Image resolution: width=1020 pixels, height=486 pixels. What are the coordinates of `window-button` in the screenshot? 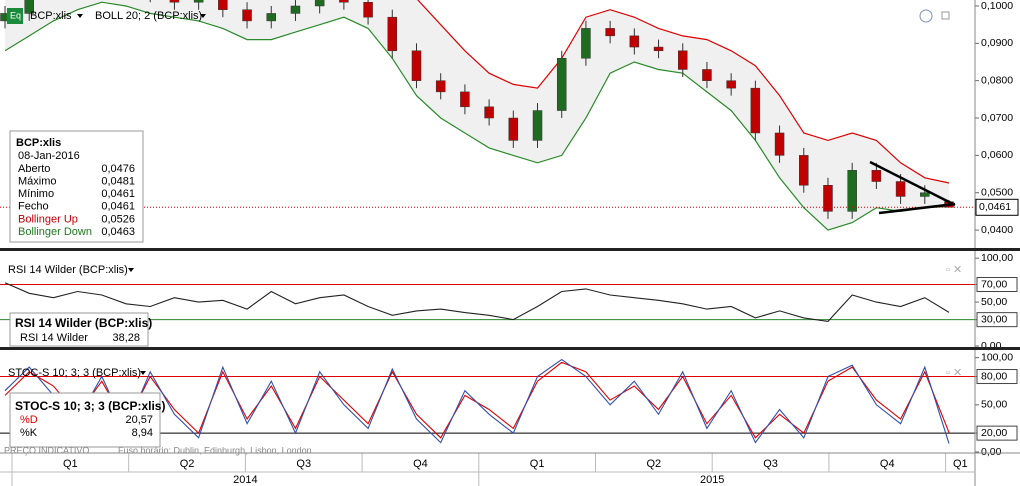 It's located at (945, 15).